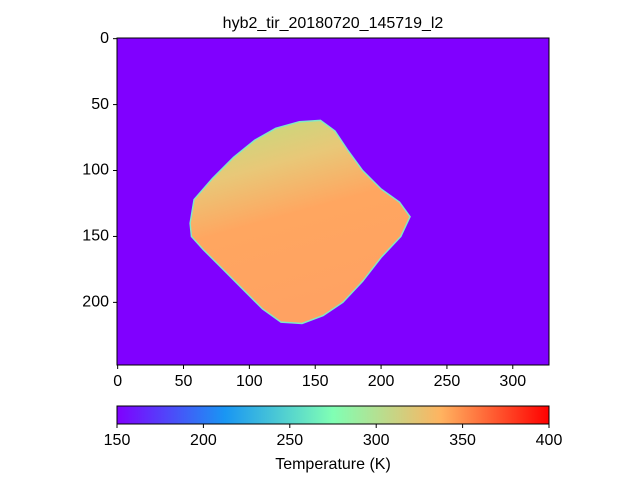 The image size is (640, 480). What do you see at coordinates (376, 440) in the screenshot?
I see `colorbar-tick-label: 300` at bounding box center [376, 440].